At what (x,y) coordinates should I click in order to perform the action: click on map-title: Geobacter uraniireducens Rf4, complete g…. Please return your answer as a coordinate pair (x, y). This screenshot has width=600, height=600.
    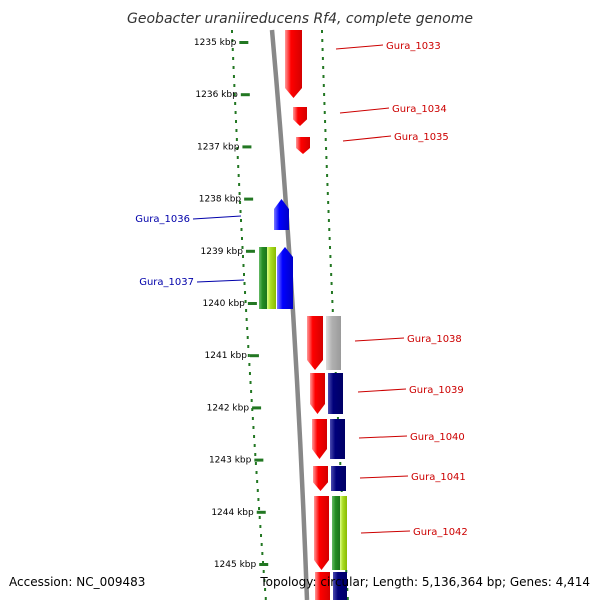
    Looking at the image, I should click on (300, 19).